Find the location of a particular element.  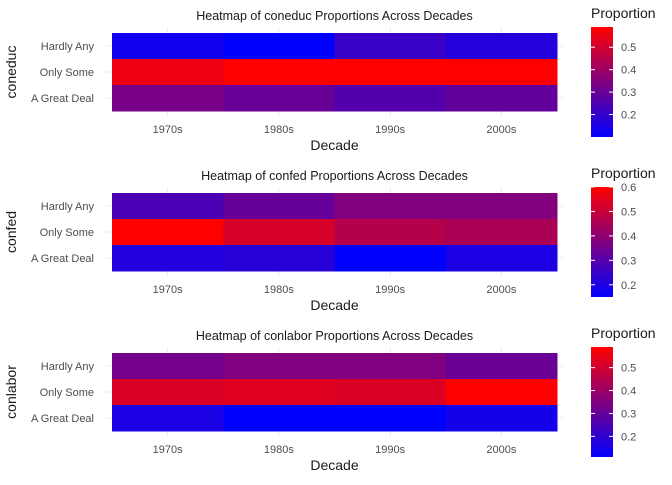

y-axis-label: coneduc is located at coordinates (11, 72).